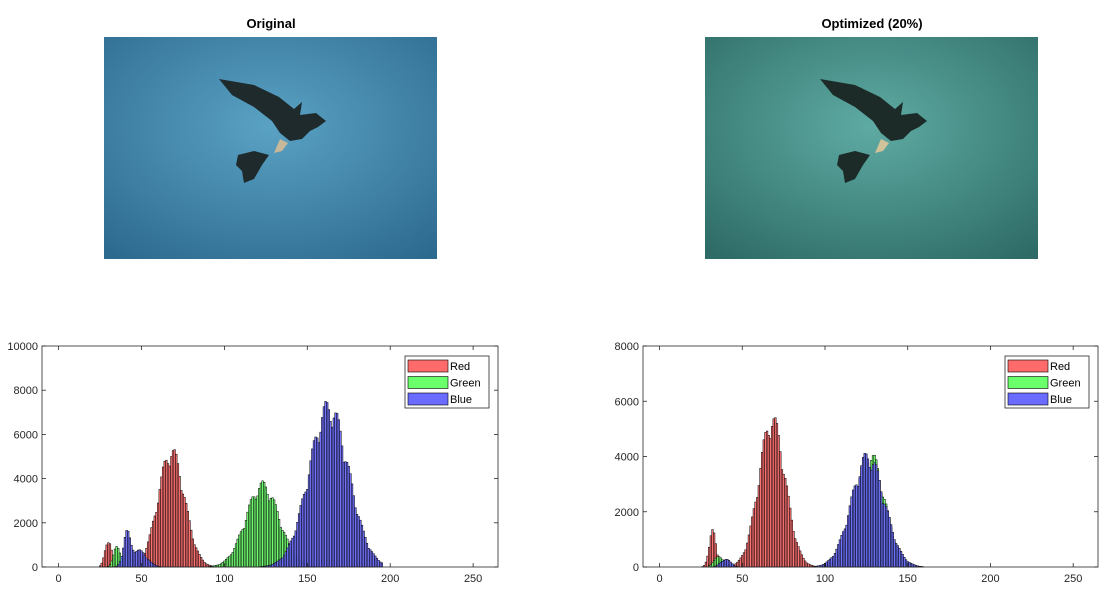 This screenshot has height=597, width=1113. Describe the element at coordinates (872, 23) in the screenshot. I see `image-title-optimized: Optimized (20%)` at that location.